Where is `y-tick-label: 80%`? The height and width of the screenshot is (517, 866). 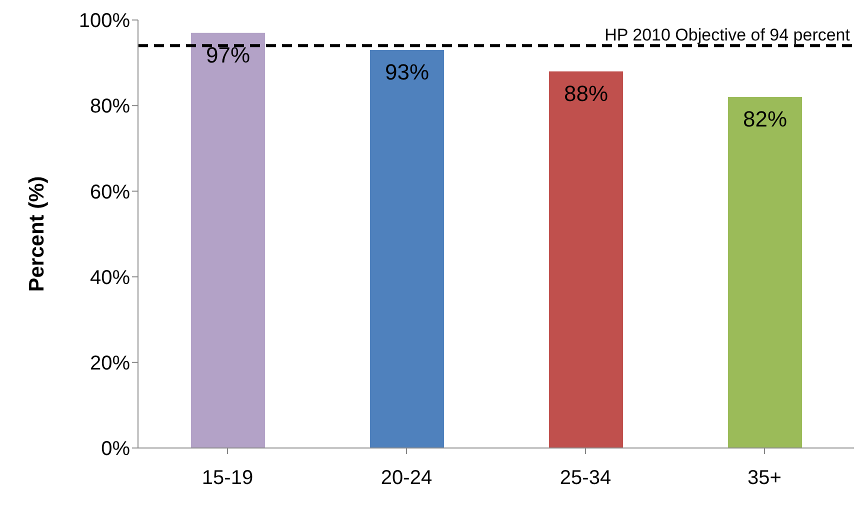
y-tick-label: 80% is located at coordinates (110, 107).